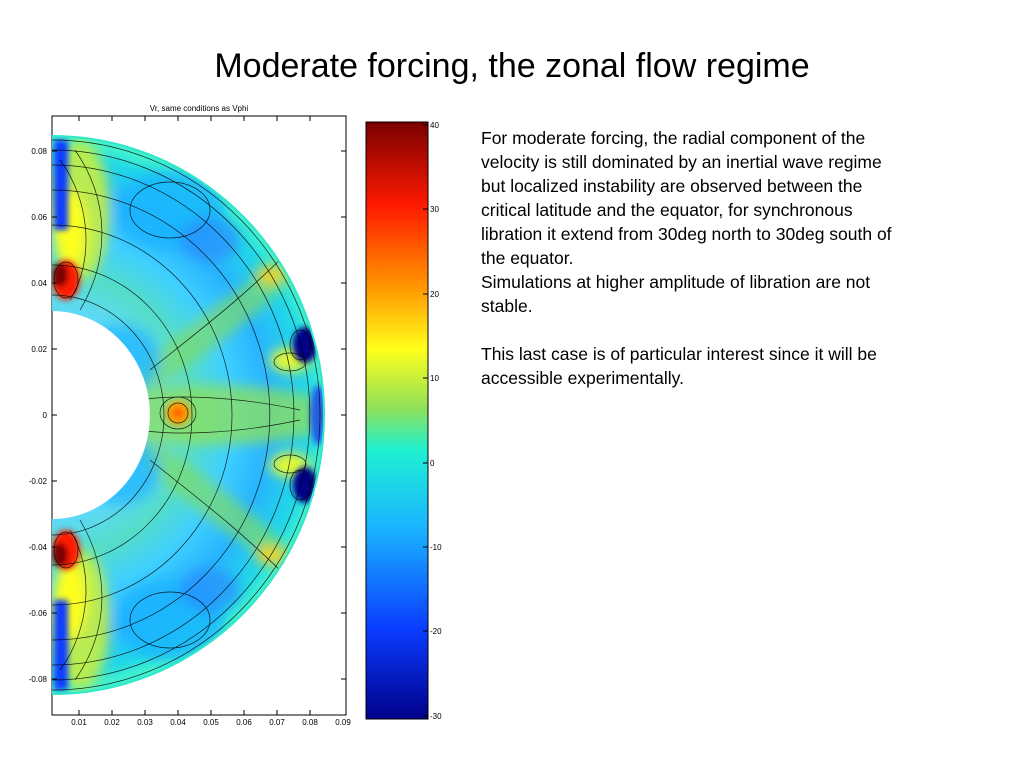 This screenshot has height=768, width=1024. What do you see at coordinates (112, 722) in the screenshot?
I see `x-tick-label: 0.02` at bounding box center [112, 722].